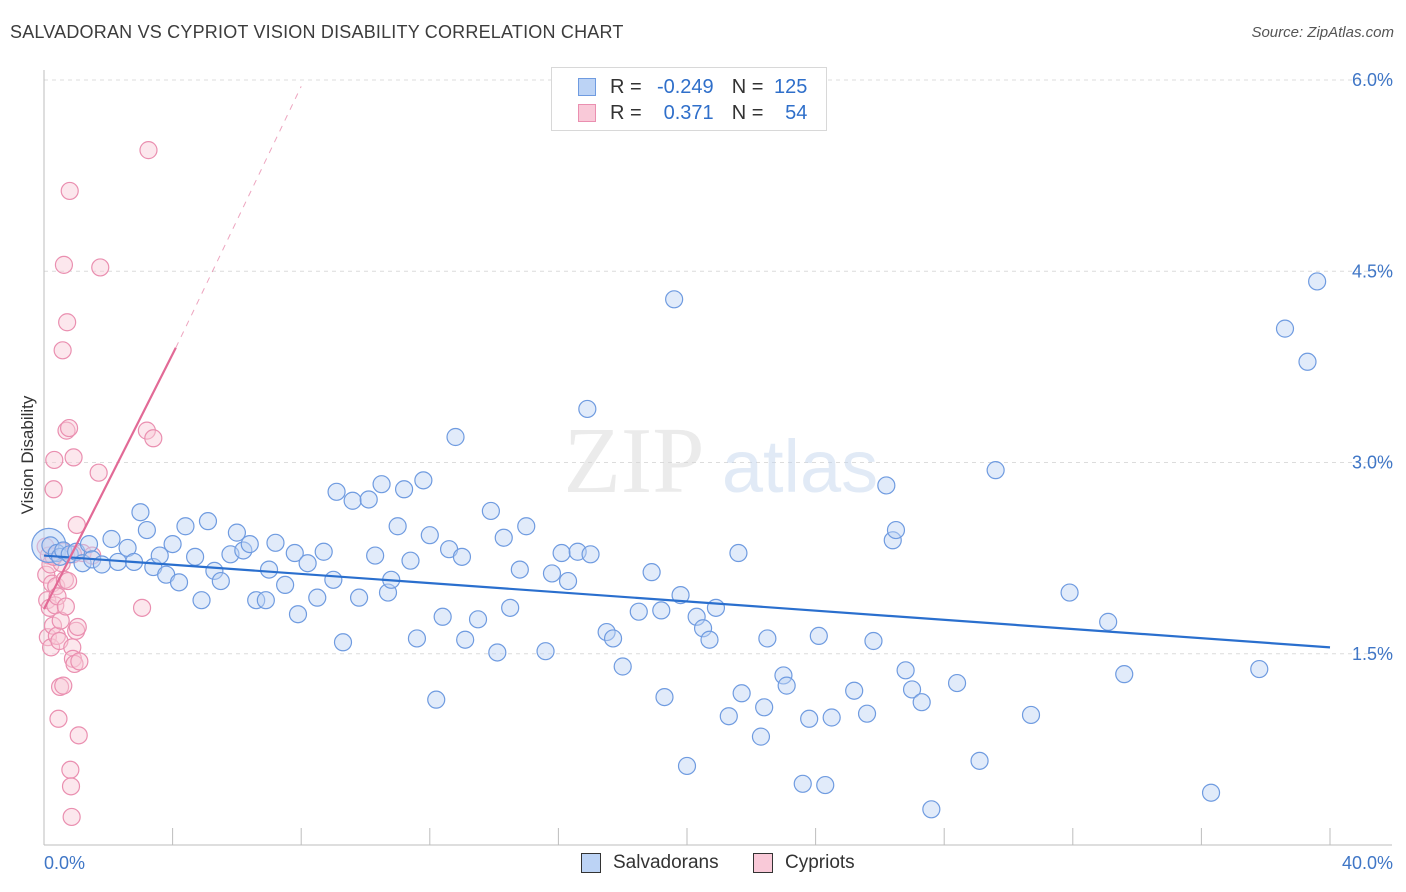  Describe the element at coordinates (99, 484) in the screenshot. I see `cypriot-points` at that location.